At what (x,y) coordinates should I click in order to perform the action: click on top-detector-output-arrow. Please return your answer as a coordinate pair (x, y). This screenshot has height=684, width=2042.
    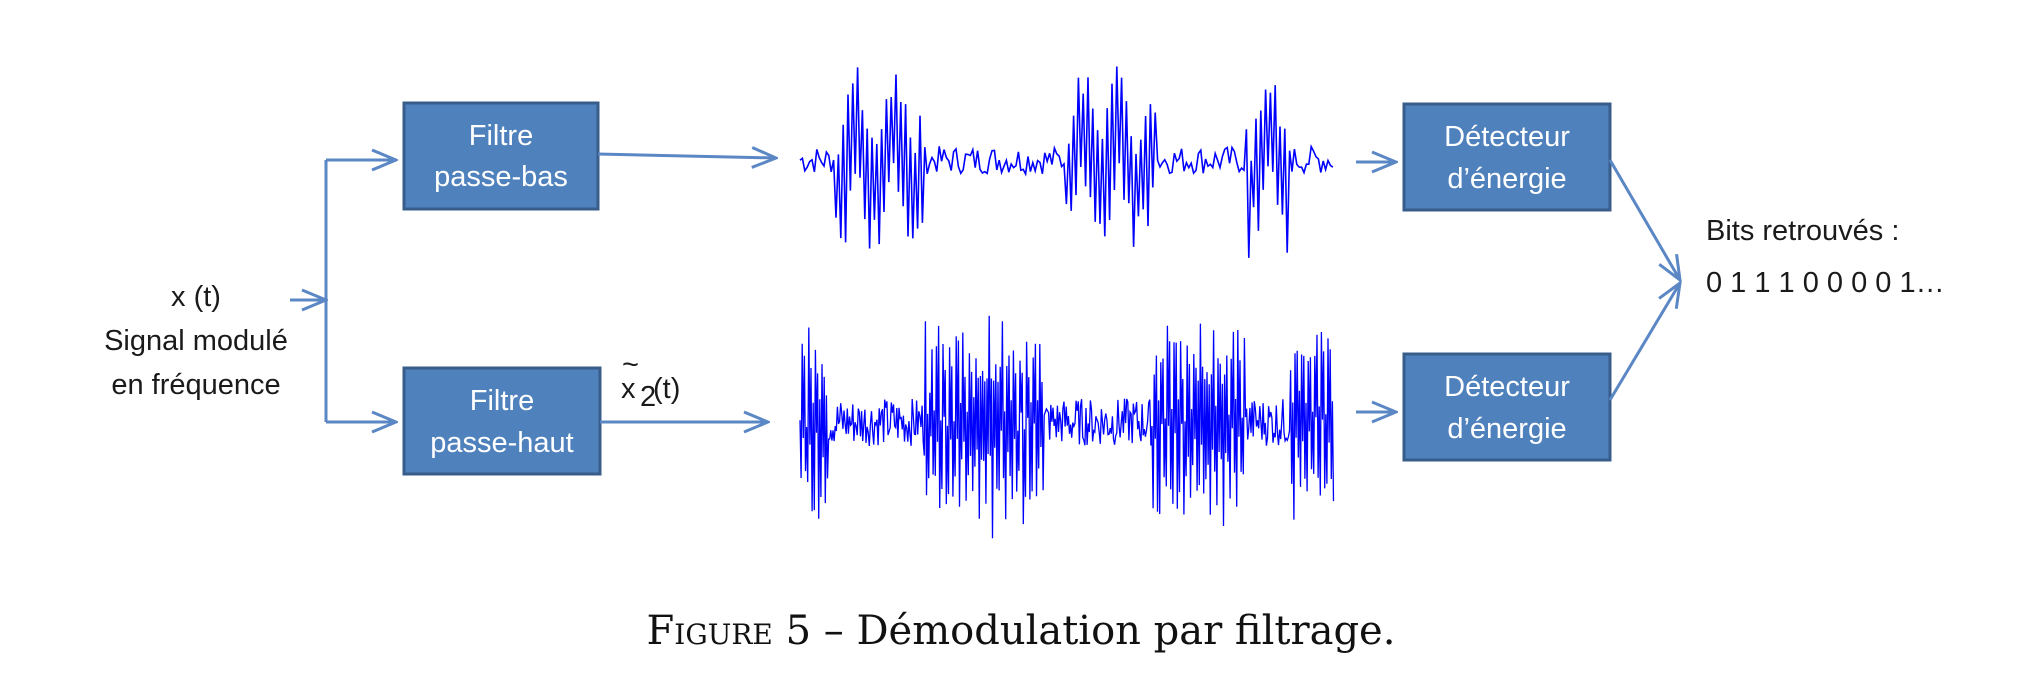
    Looking at the image, I should click on (1644, 219).